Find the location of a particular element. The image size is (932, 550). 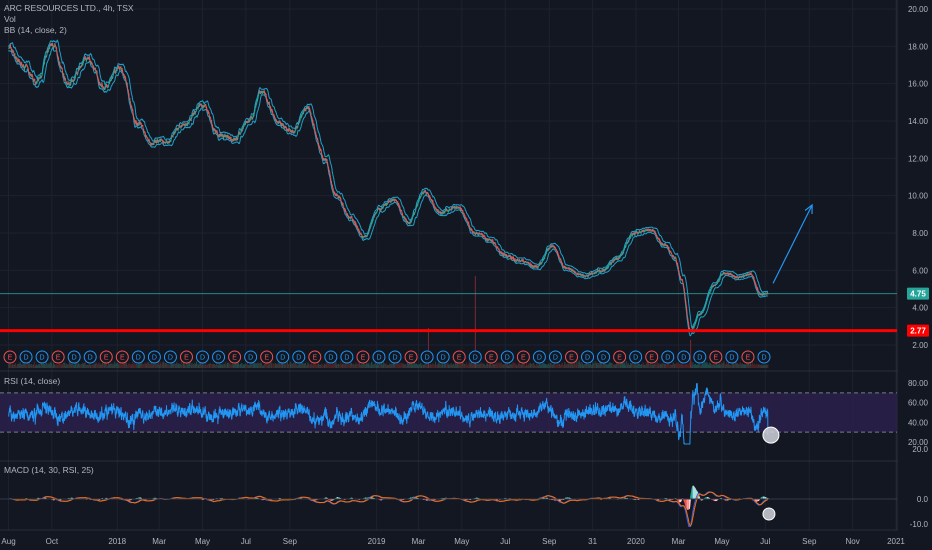

volume-bars is located at coordinates (388, 322).